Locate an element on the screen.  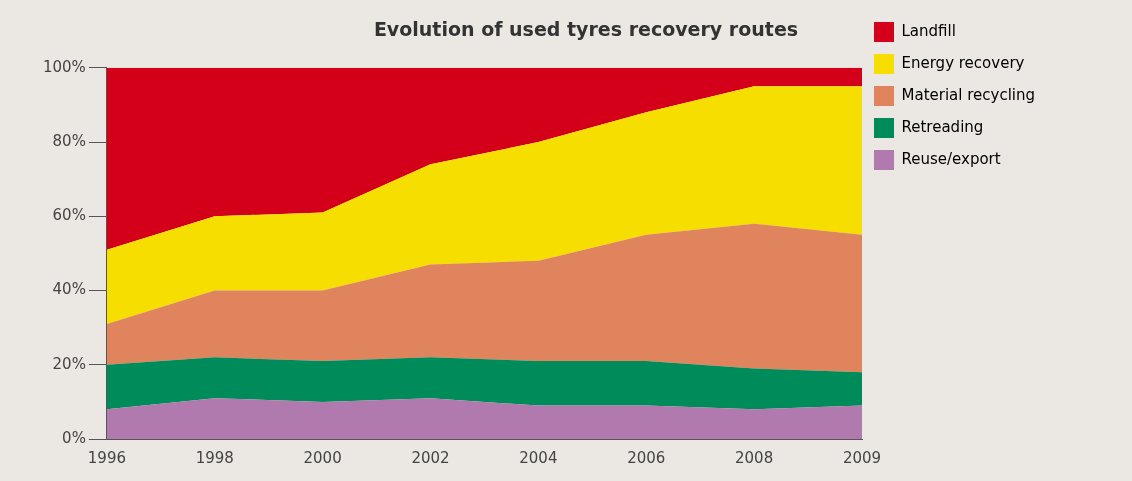
legend-label: Energy recovery is located at coordinates (963, 62).